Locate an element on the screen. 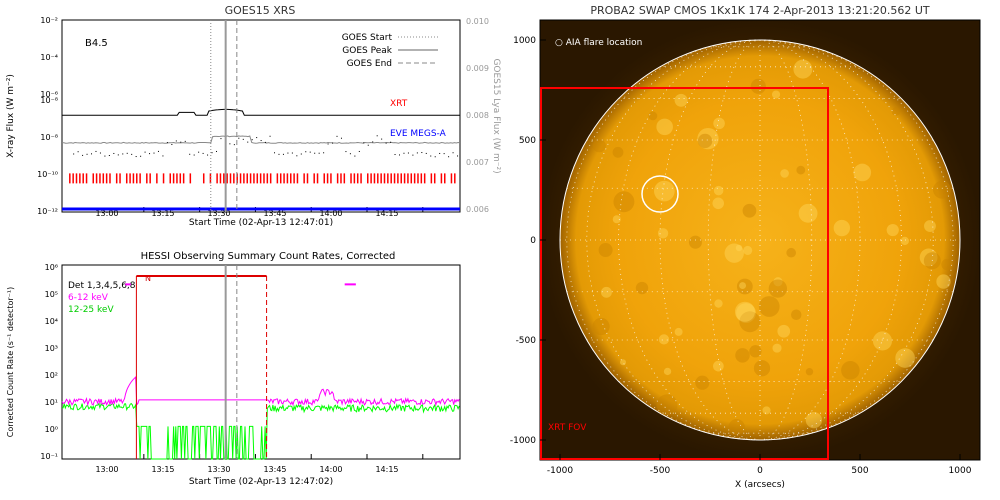 This screenshot has width=1000, height=500. goes-eve-label: EVE MEGS-A is located at coordinates (418, 134).